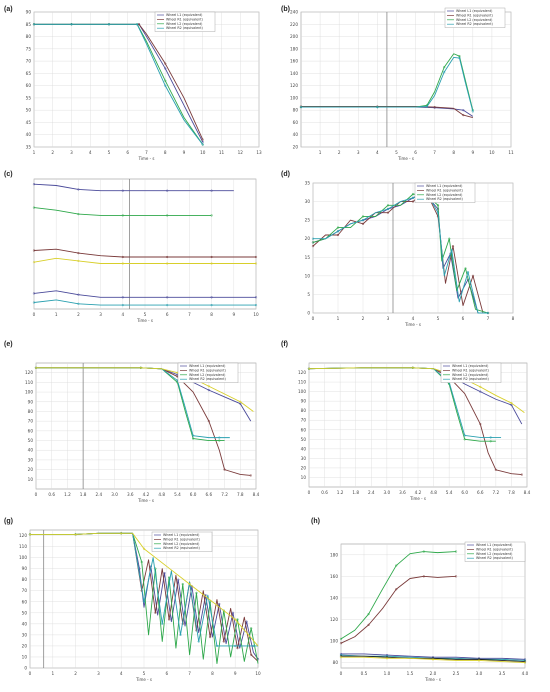 This screenshot has height=692, width=550. I want to click on x-tick-label: 11, so click(222, 152).